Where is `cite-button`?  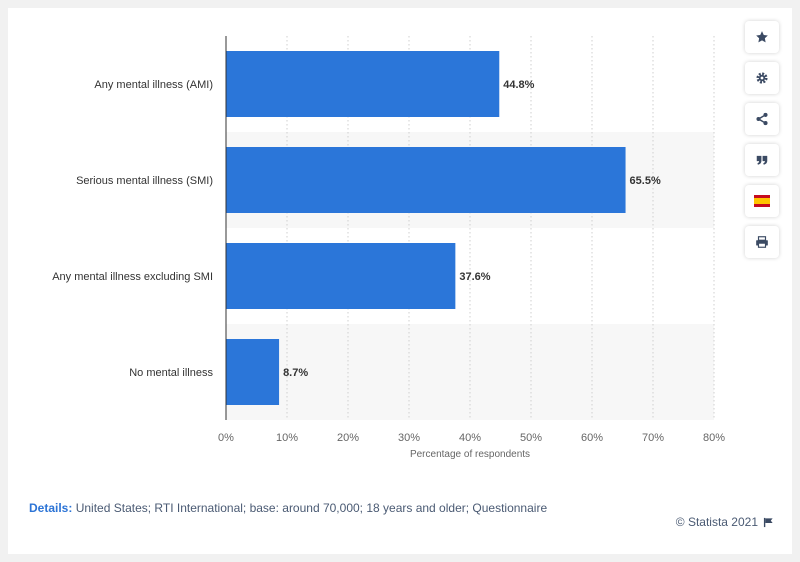
cite-button is located at coordinates (762, 160).